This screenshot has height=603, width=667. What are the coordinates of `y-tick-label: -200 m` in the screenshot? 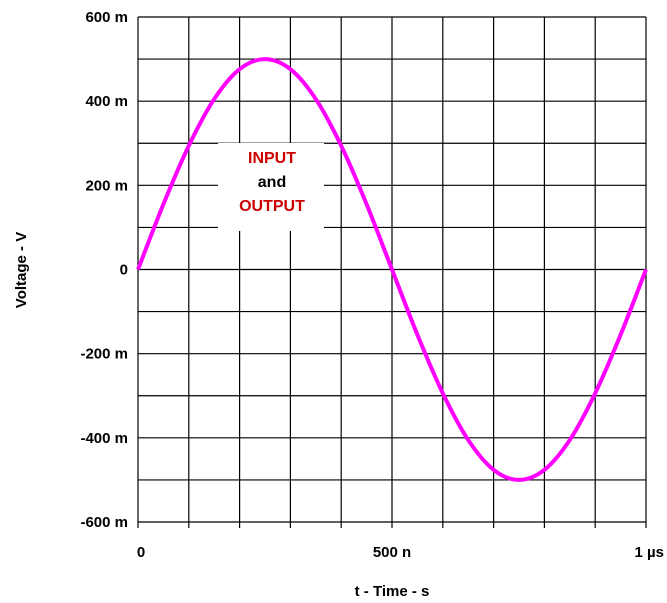 It's located at (104, 354).